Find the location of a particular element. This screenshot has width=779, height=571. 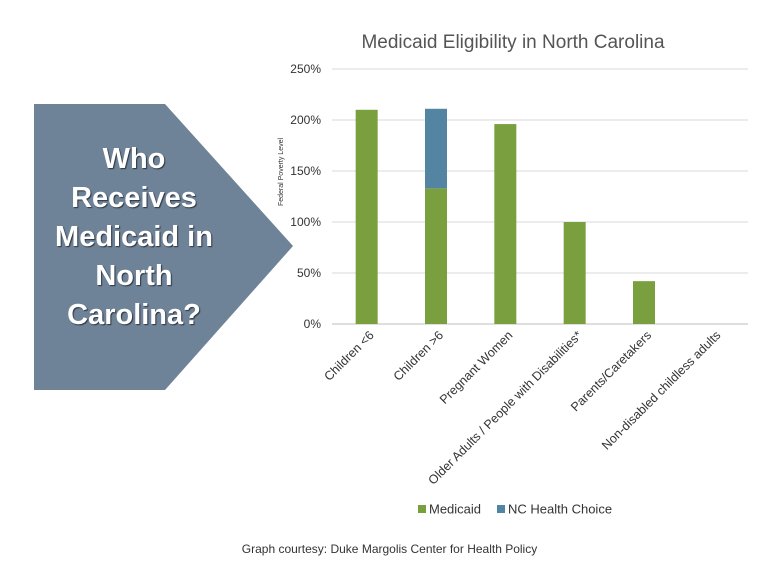

arrow-line-3: Medicaid in is located at coordinates (134, 237).